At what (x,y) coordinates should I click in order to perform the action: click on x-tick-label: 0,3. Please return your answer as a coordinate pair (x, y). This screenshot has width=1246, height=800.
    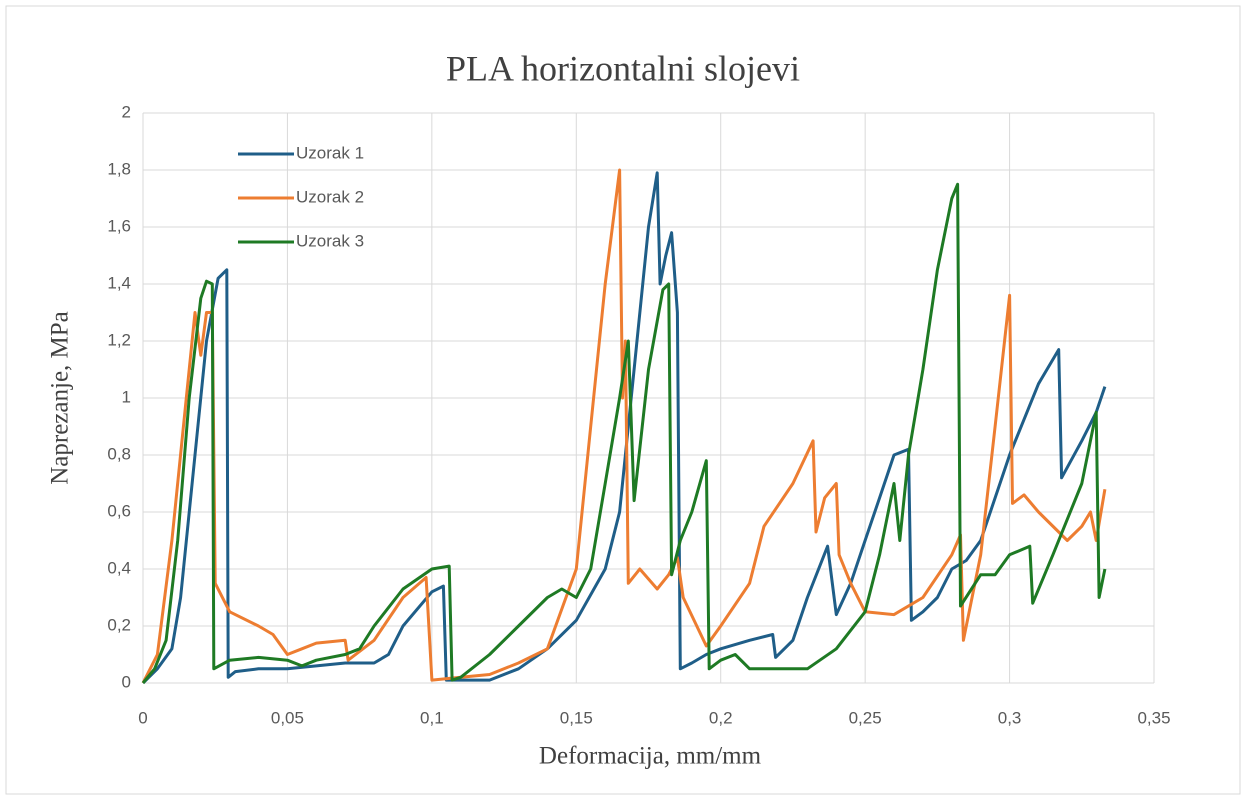
    Looking at the image, I should click on (1010, 717).